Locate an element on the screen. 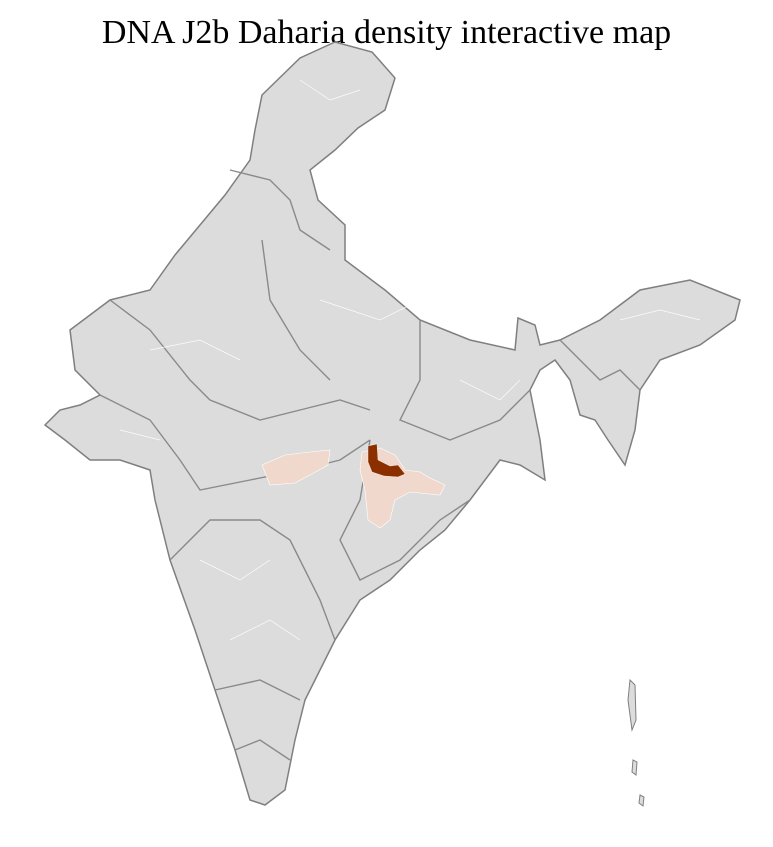  map-title: DNA J2b Daharia density interactive map is located at coordinates (386, 32).